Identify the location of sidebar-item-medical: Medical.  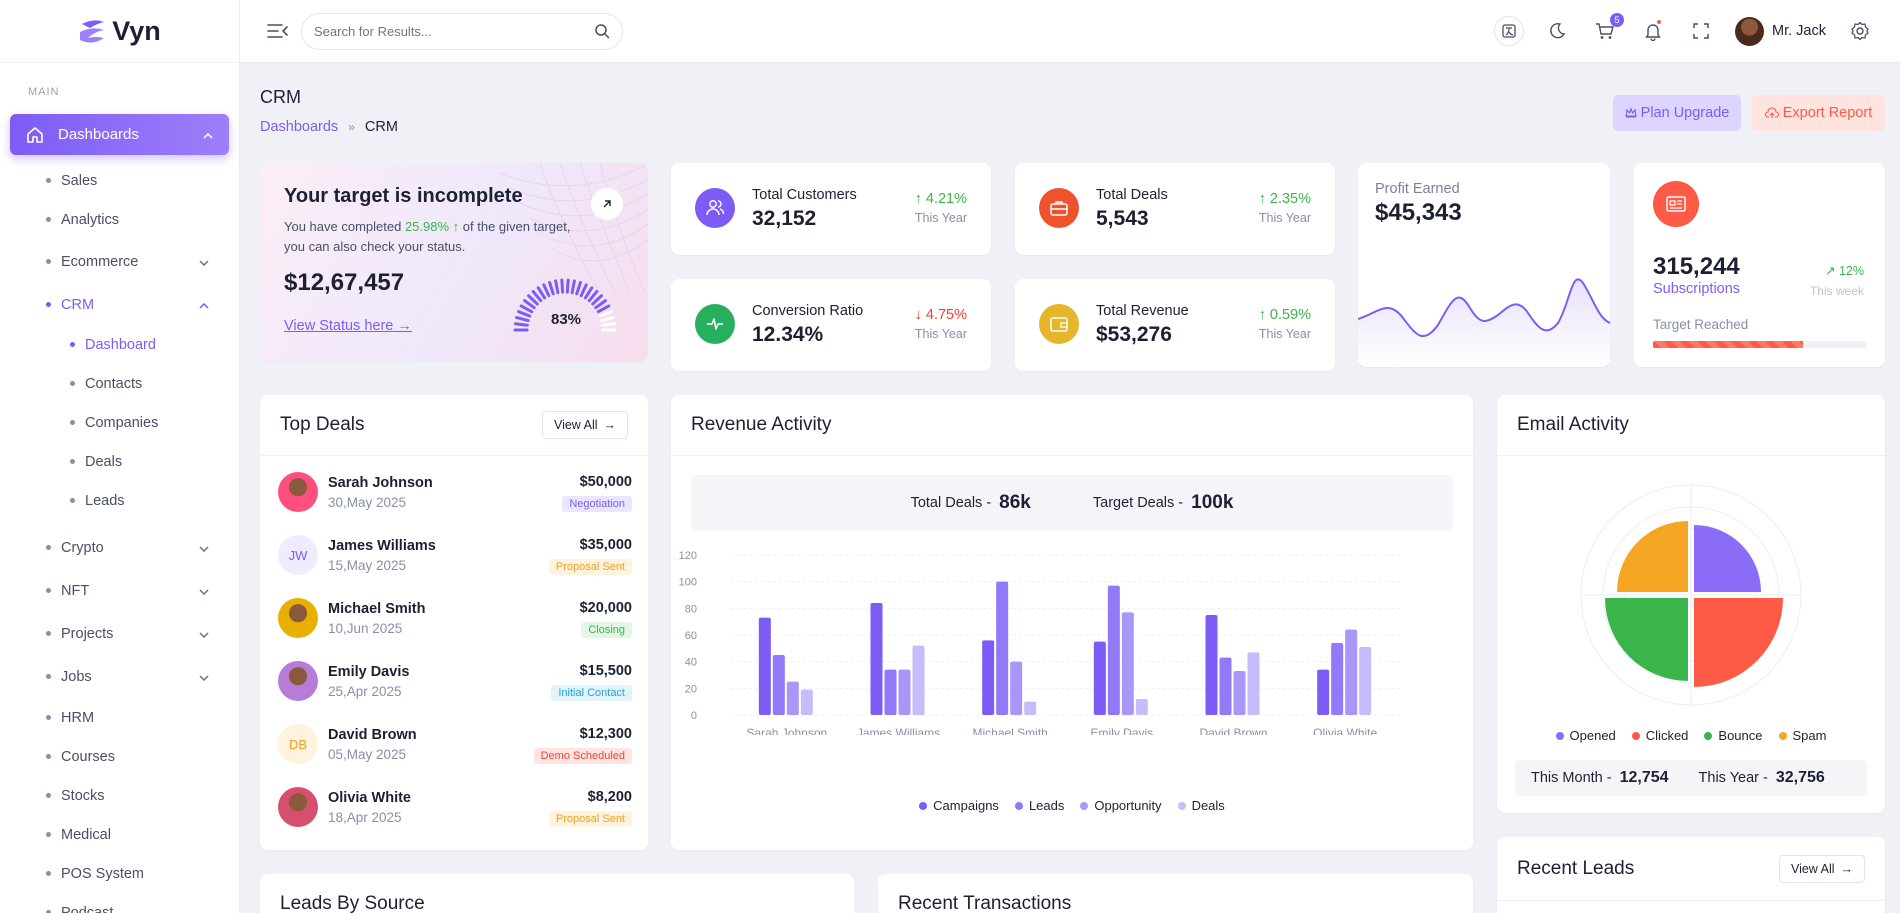
(119, 834).